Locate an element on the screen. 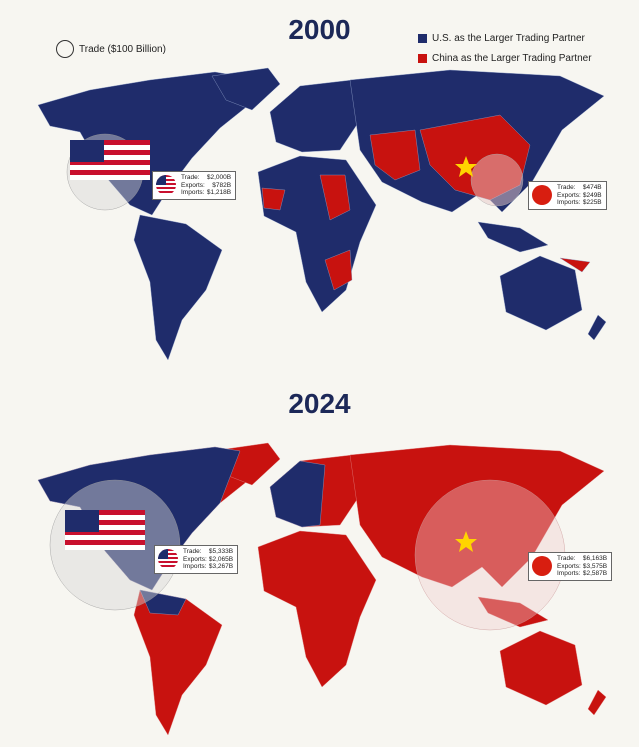 Image resolution: width=639 pixels, height=747 pixels. us-flag-2000 is located at coordinates (110, 160).